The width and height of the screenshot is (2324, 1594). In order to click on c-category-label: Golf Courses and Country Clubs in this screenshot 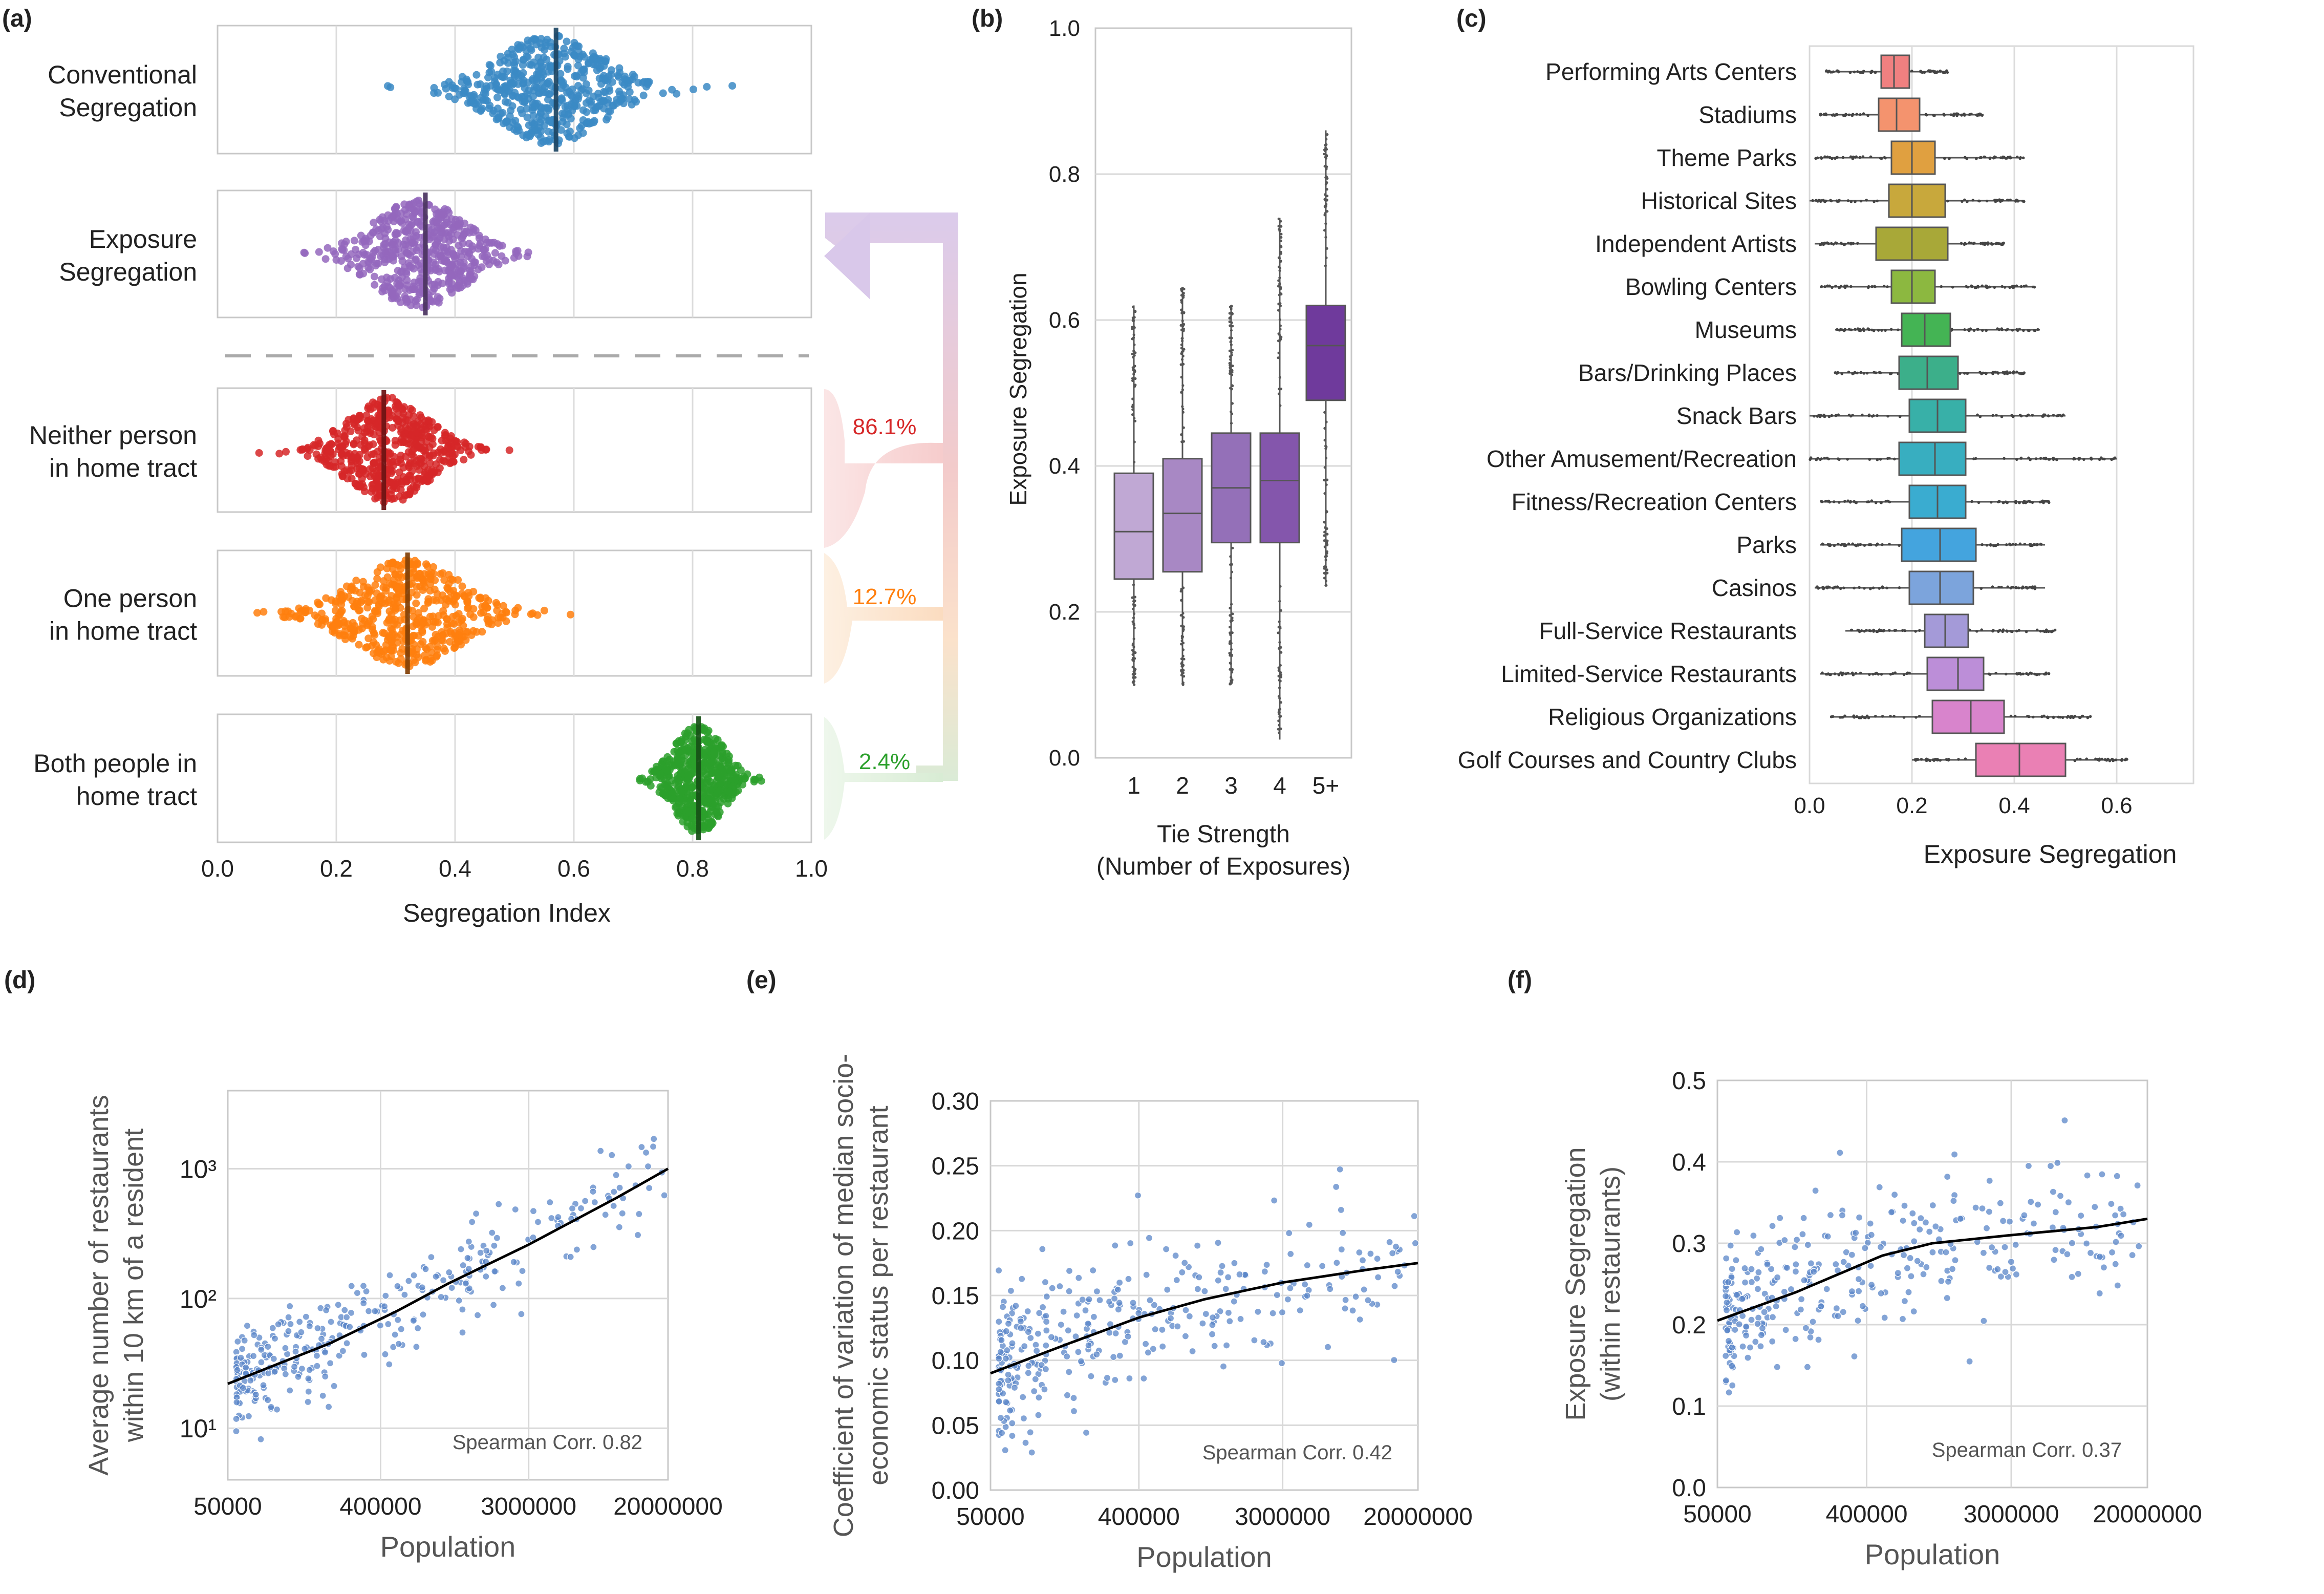, I will do `click(1627, 760)`.